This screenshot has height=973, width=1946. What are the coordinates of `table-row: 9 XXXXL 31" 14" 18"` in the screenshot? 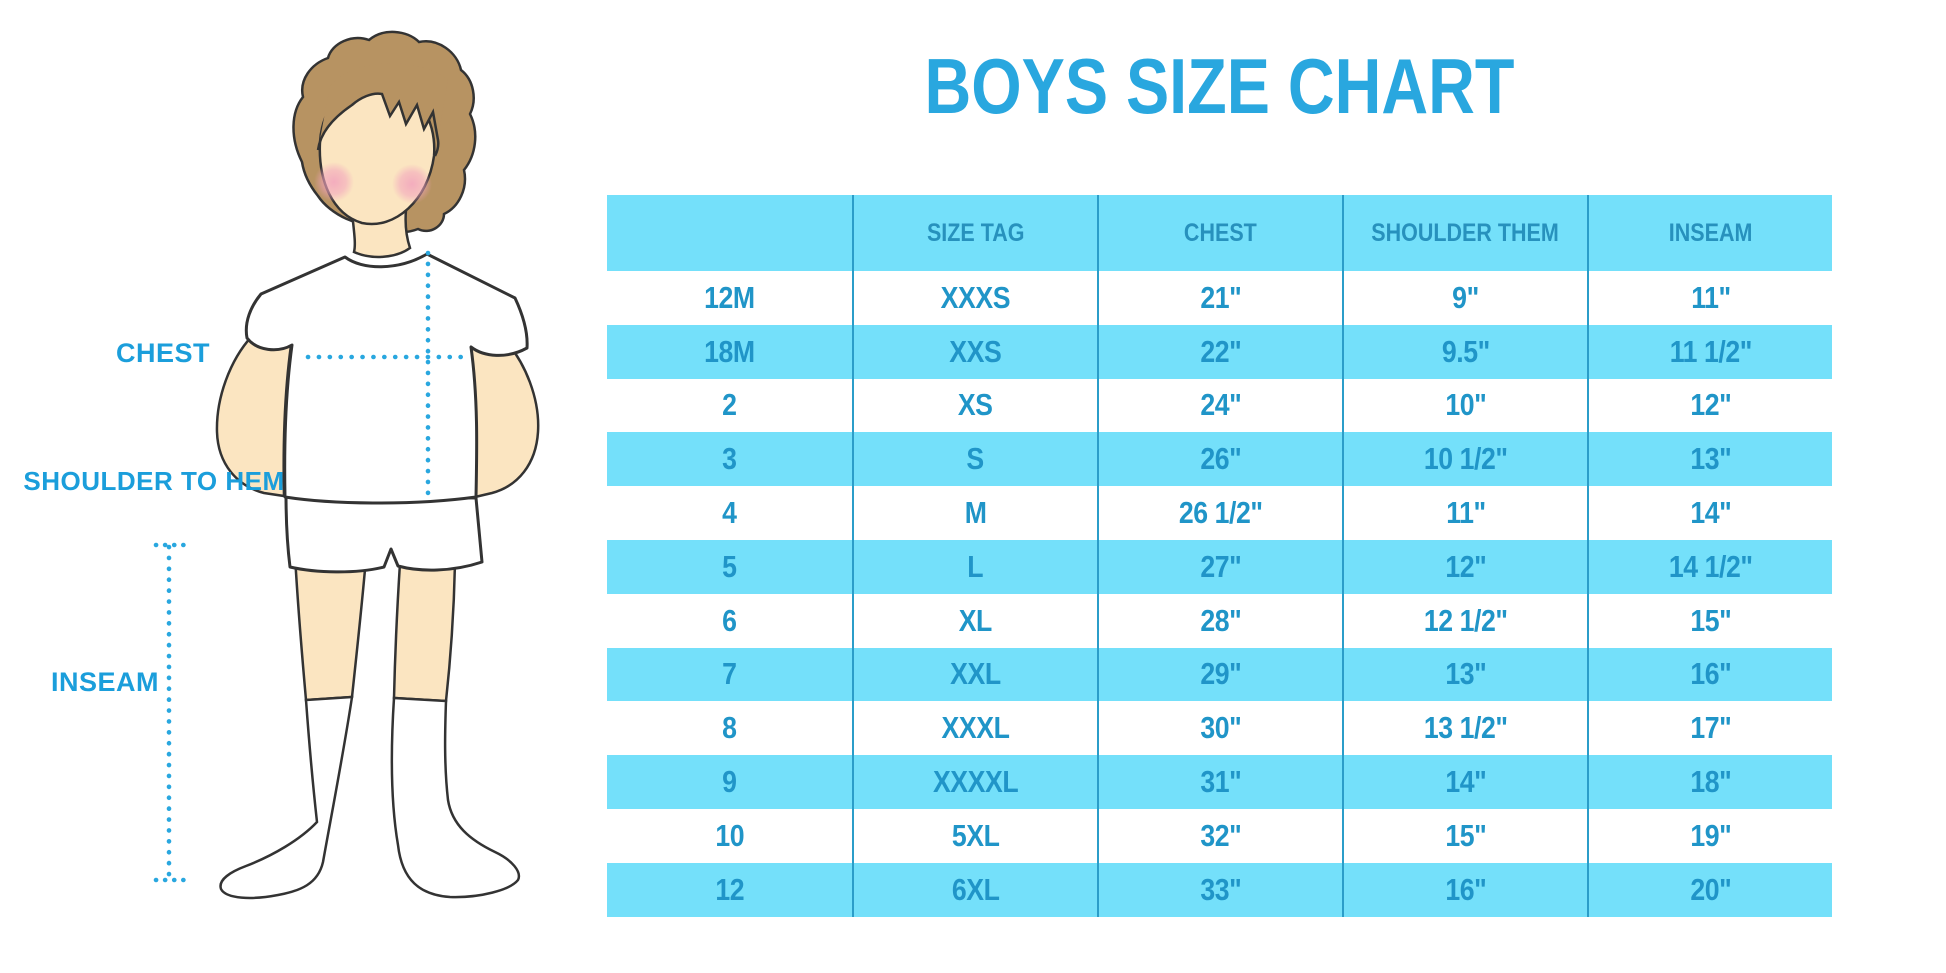 It's located at (1219, 782).